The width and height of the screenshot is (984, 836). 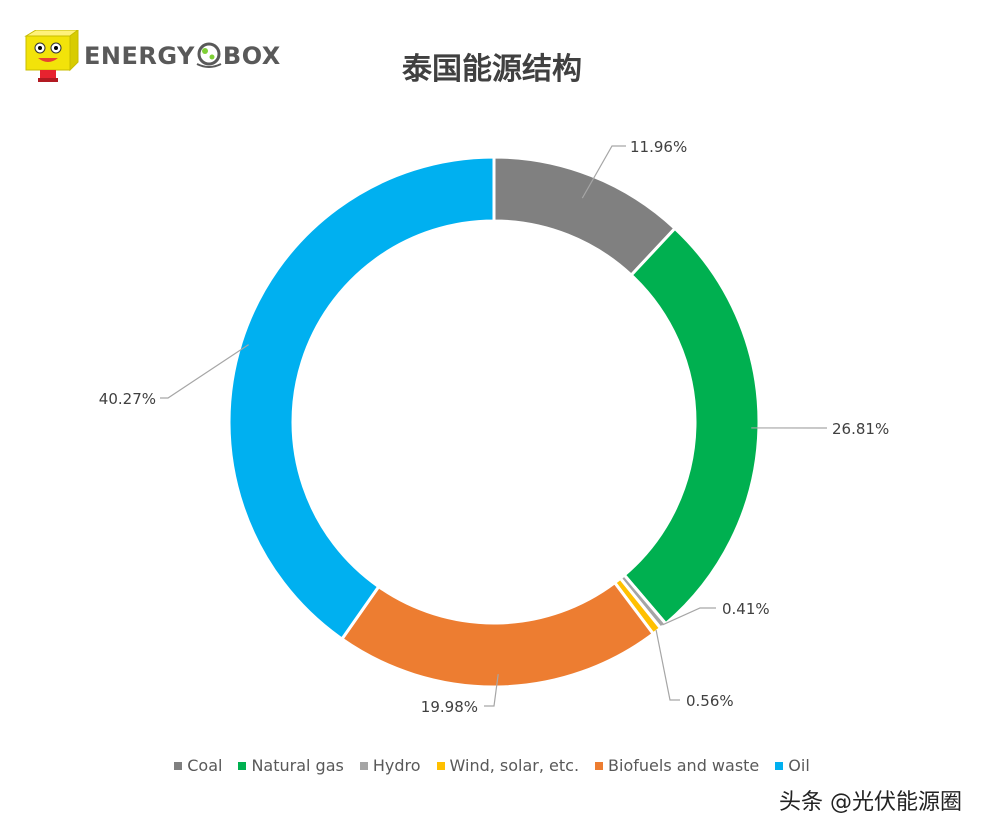 I want to click on legend-item: Coal, so click(x=198, y=765).